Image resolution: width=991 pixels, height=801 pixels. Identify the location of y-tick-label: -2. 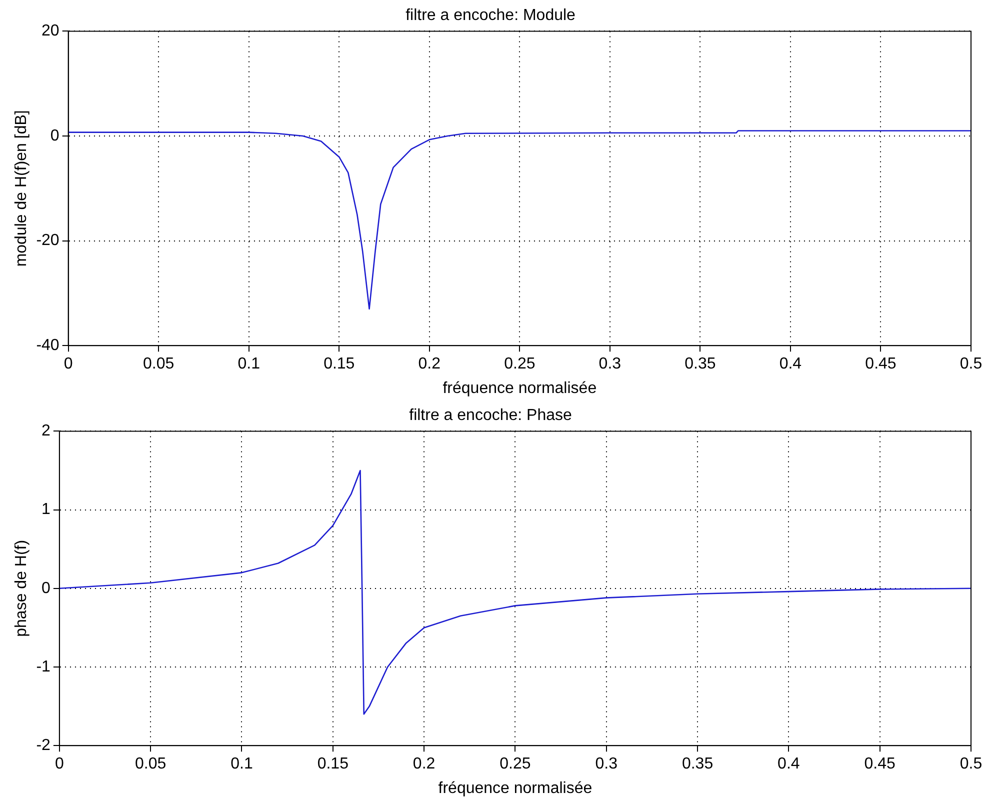
(43, 745).